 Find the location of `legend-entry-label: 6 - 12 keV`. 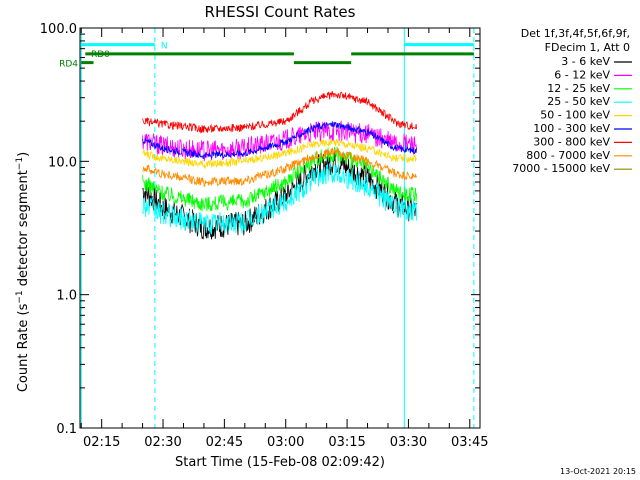

legend-entry-label: 6 - 12 keV is located at coordinates (582, 74).